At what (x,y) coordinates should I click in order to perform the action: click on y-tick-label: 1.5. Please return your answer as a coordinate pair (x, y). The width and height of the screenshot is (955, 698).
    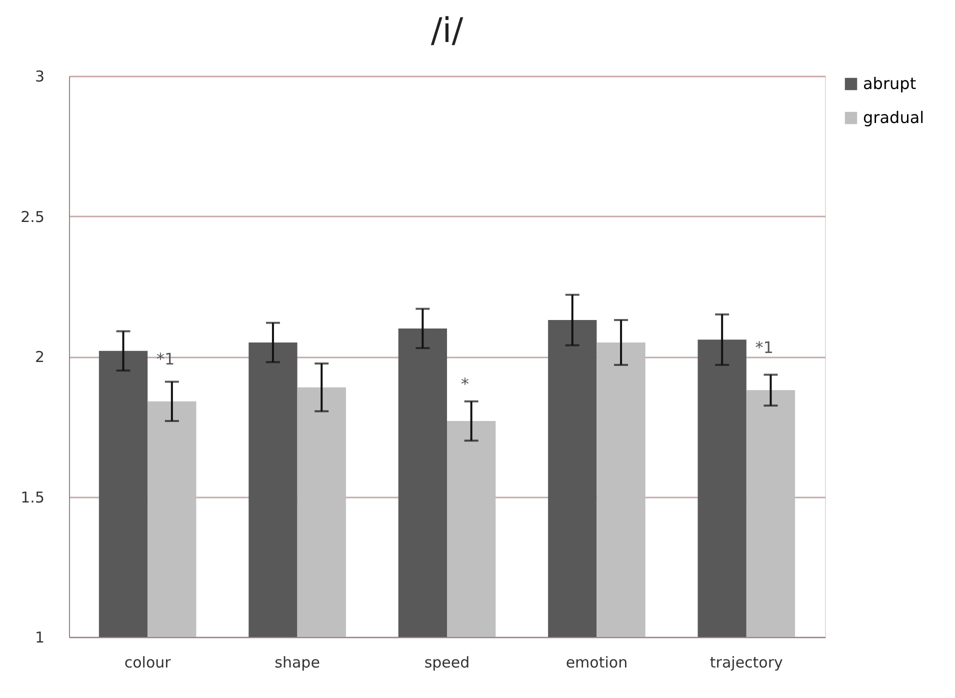
    Looking at the image, I should click on (32, 497).